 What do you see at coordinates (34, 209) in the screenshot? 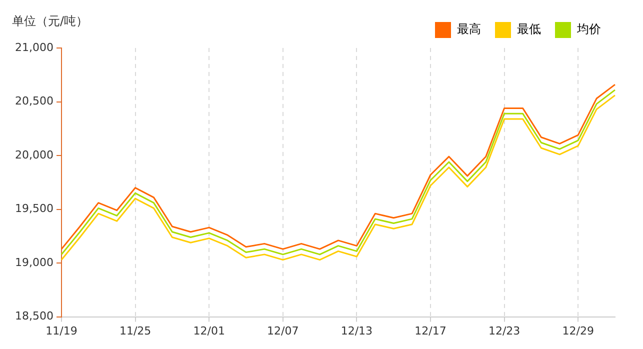
I see `y-tick-label: 19,500` at bounding box center [34, 209].